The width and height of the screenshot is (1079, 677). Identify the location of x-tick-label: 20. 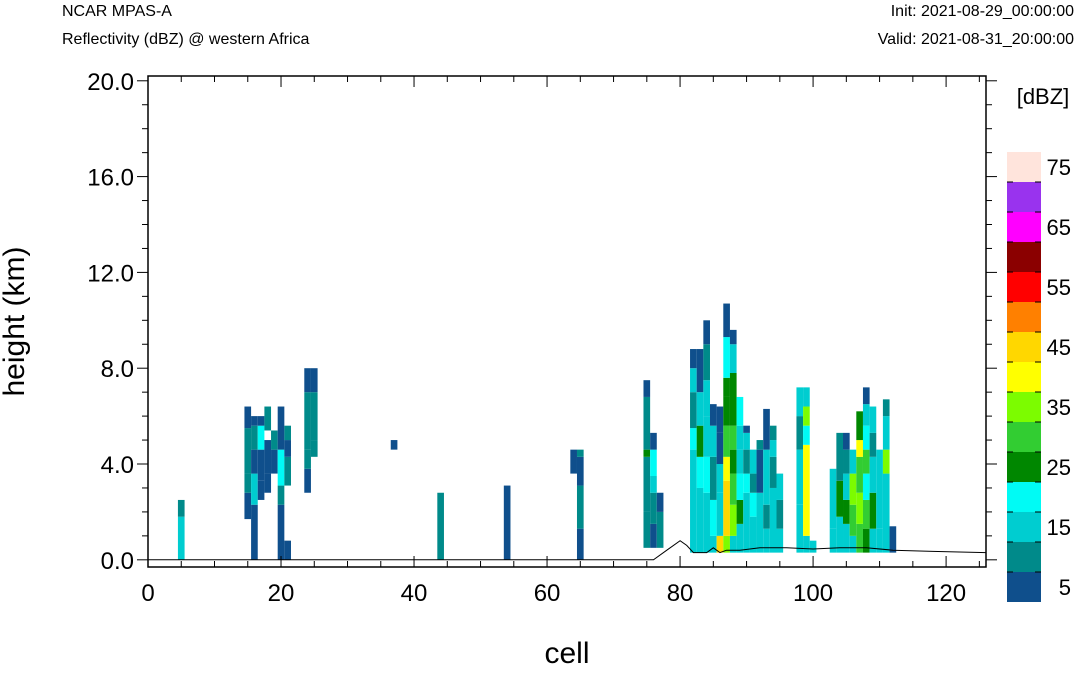
(281, 593).